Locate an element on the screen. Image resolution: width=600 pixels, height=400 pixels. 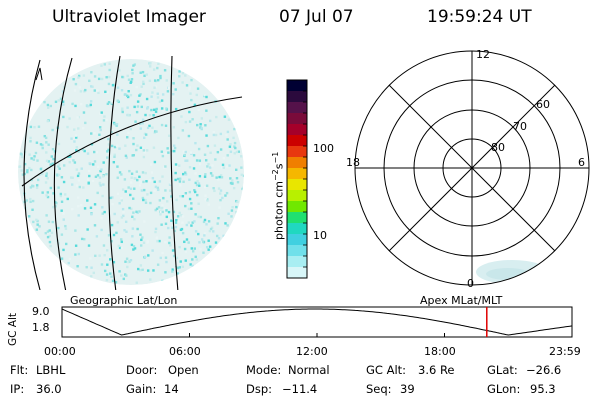
flt-label: Flt: is located at coordinates (19, 370).